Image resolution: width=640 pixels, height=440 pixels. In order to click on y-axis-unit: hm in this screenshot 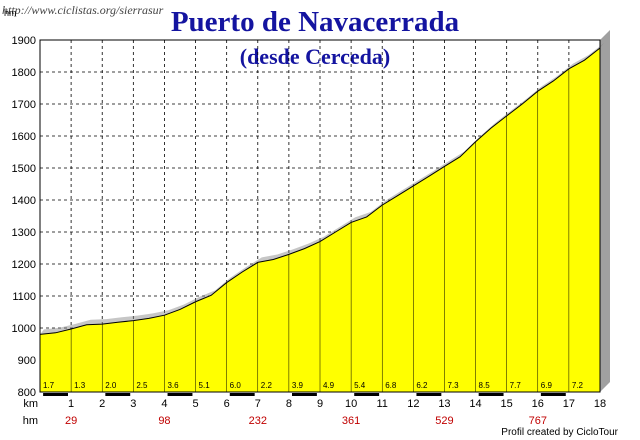, I will do `click(10, 13)`.